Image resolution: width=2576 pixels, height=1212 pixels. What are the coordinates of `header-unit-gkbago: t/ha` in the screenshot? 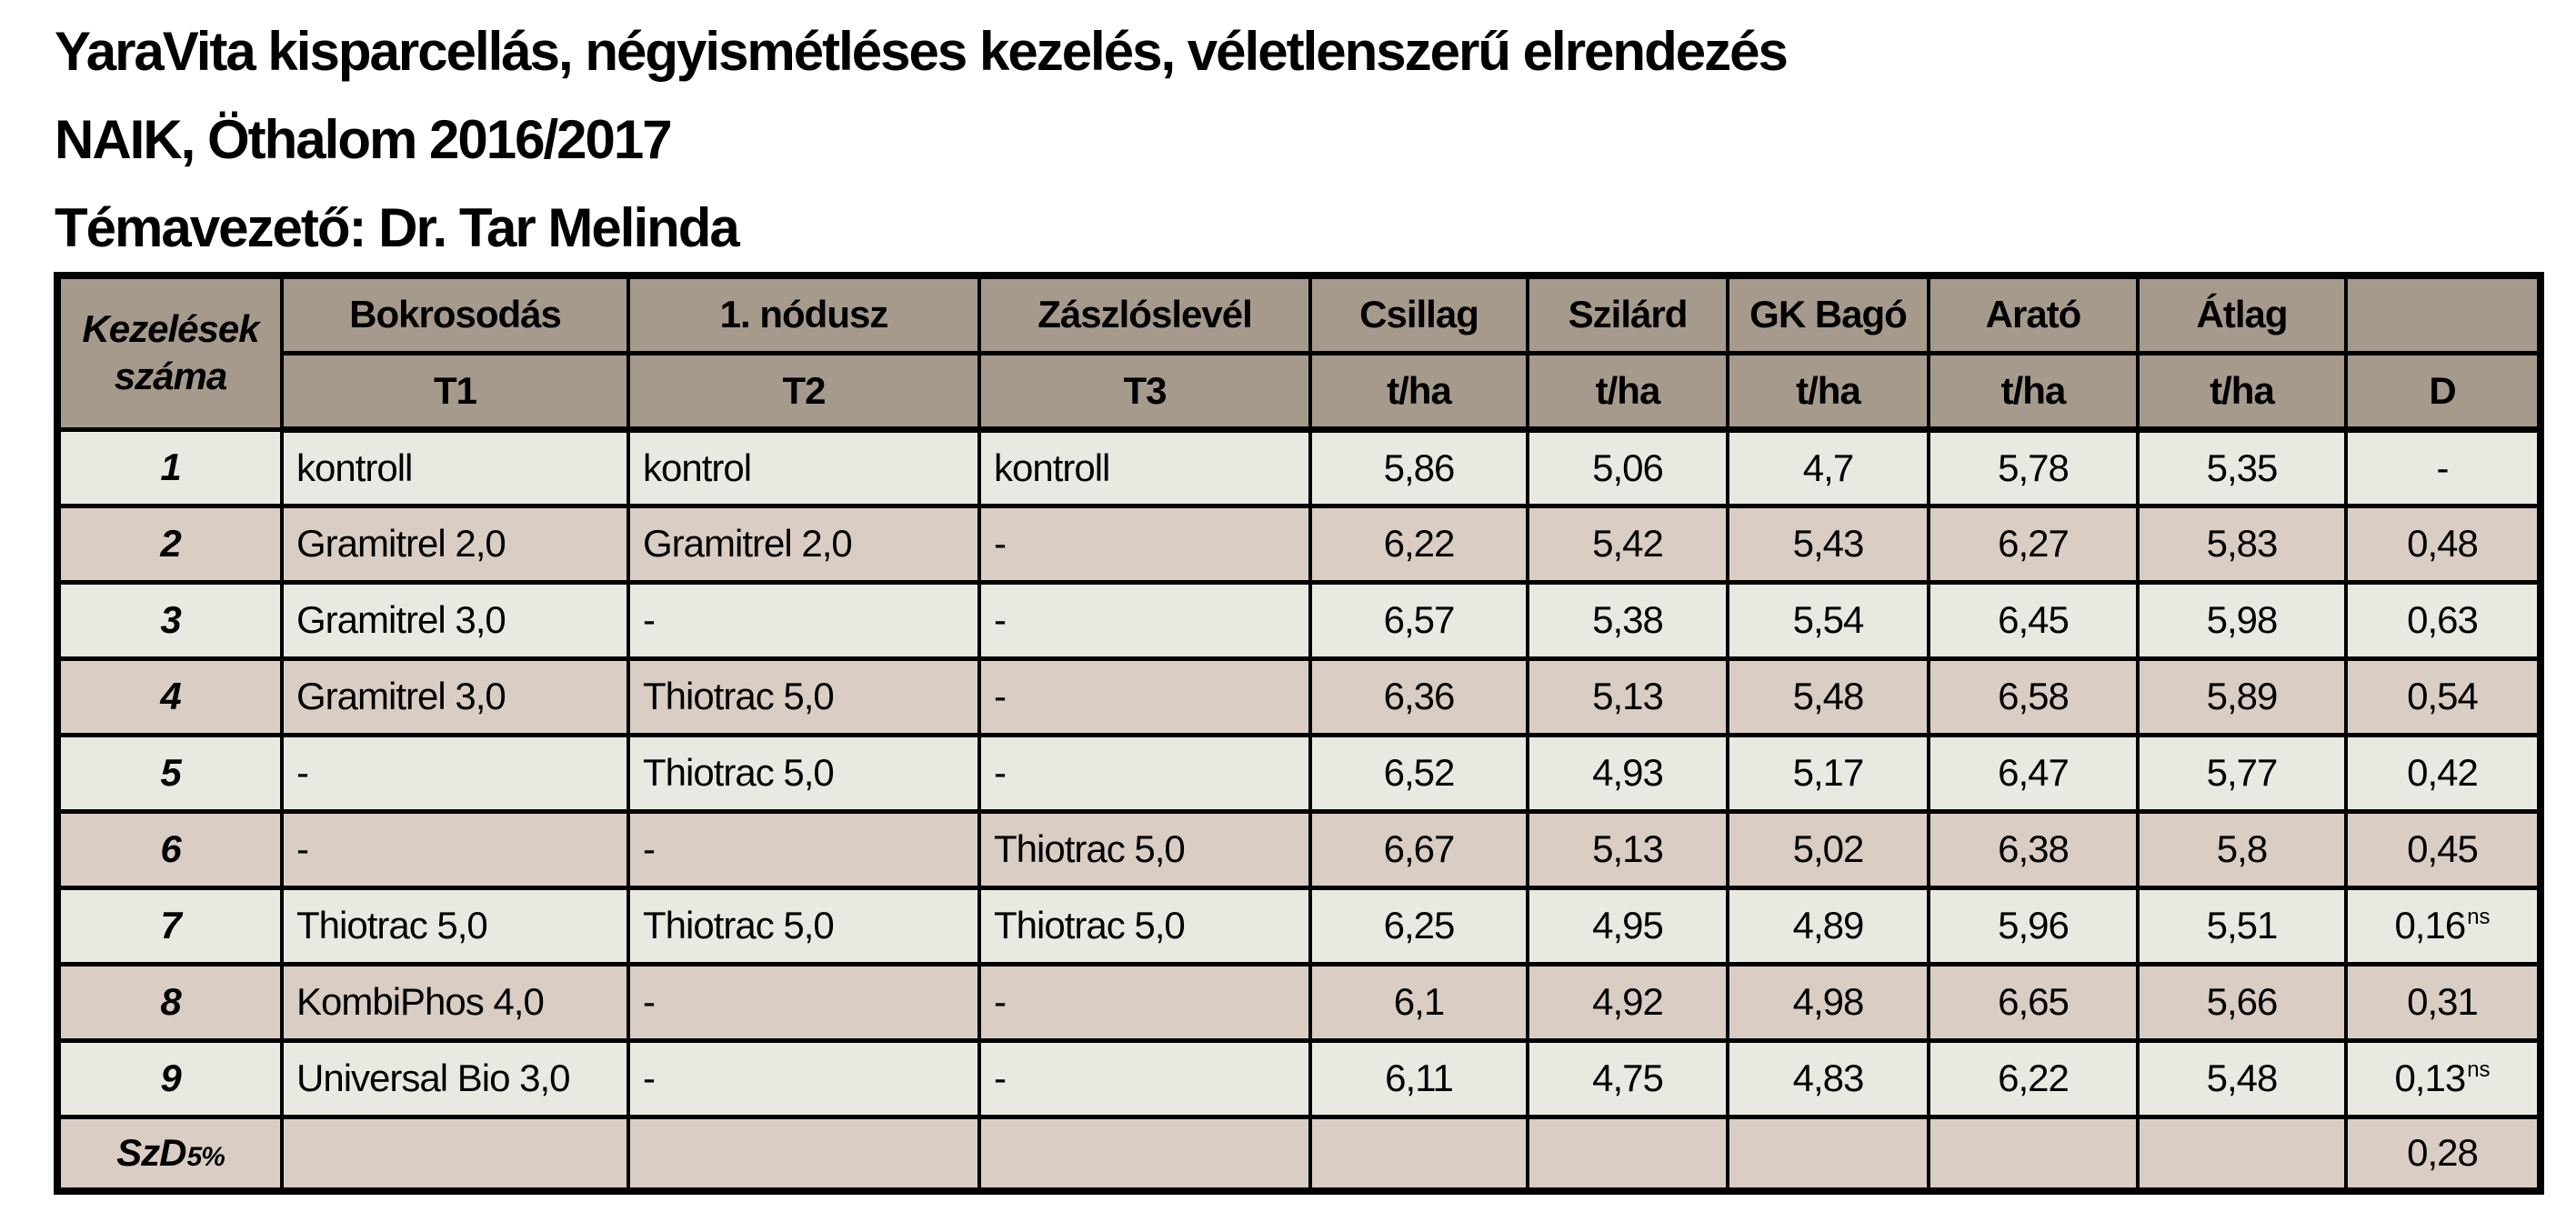 It's located at (1828, 391).